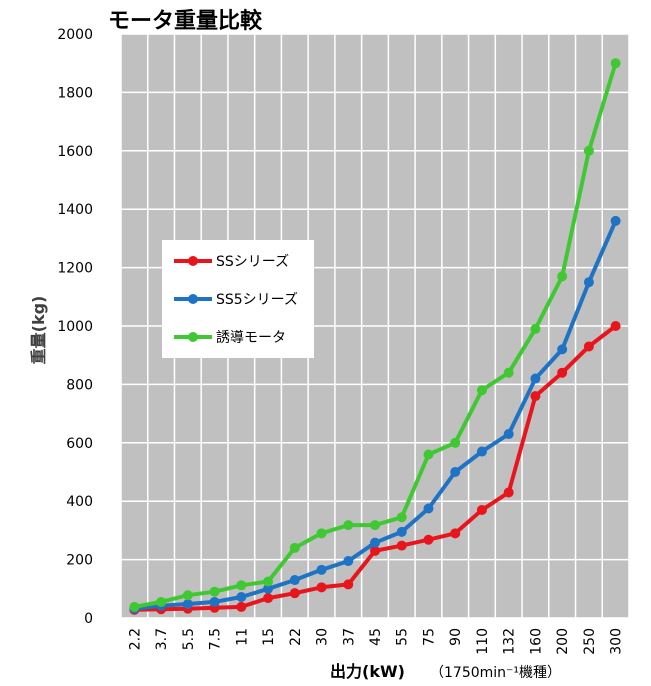 The height and width of the screenshot is (686, 651). Describe the element at coordinates (403, 637) in the screenshot. I see `x-tick-label: 55` at that location.